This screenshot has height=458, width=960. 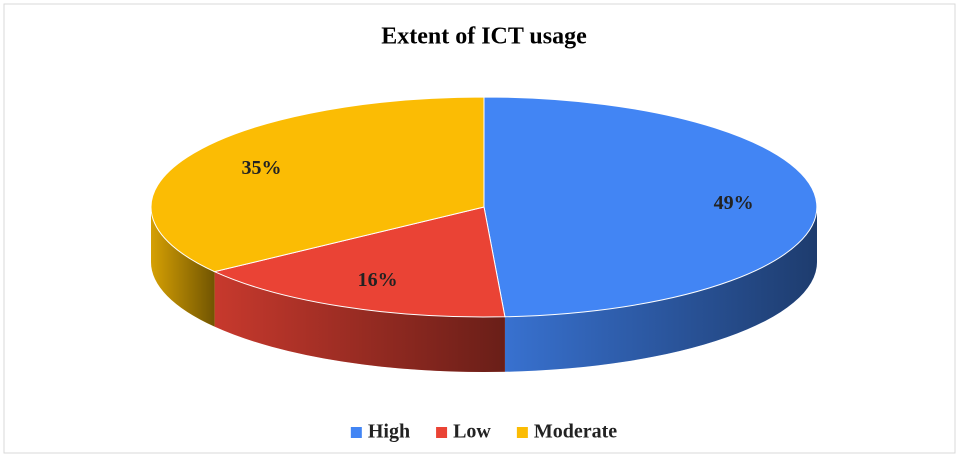 I want to click on legend: High Low Moderate, so click(x=483, y=432).